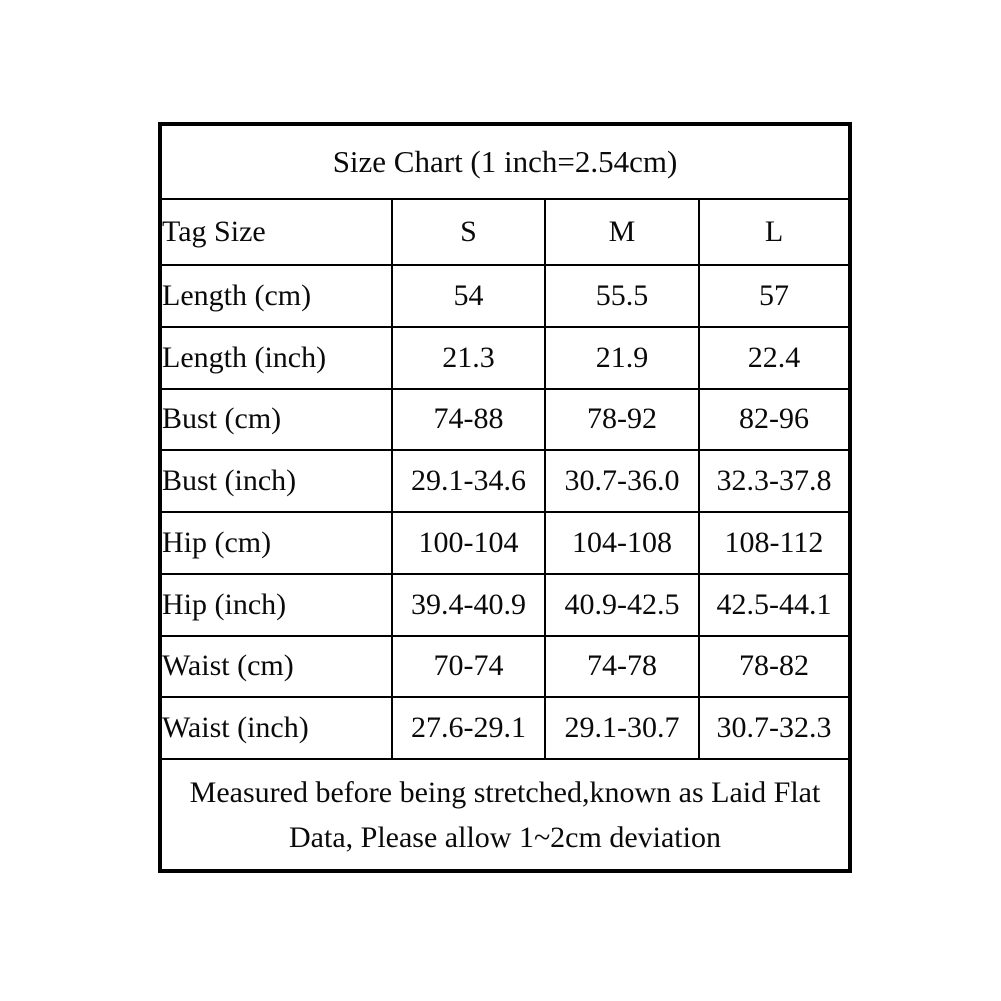 Image resolution: width=1001 pixels, height=1001 pixels. What do you see at coordinates (622, 419) in the screenshot?
I see `cell-value: 78-92` at bounding box center [622, 419].